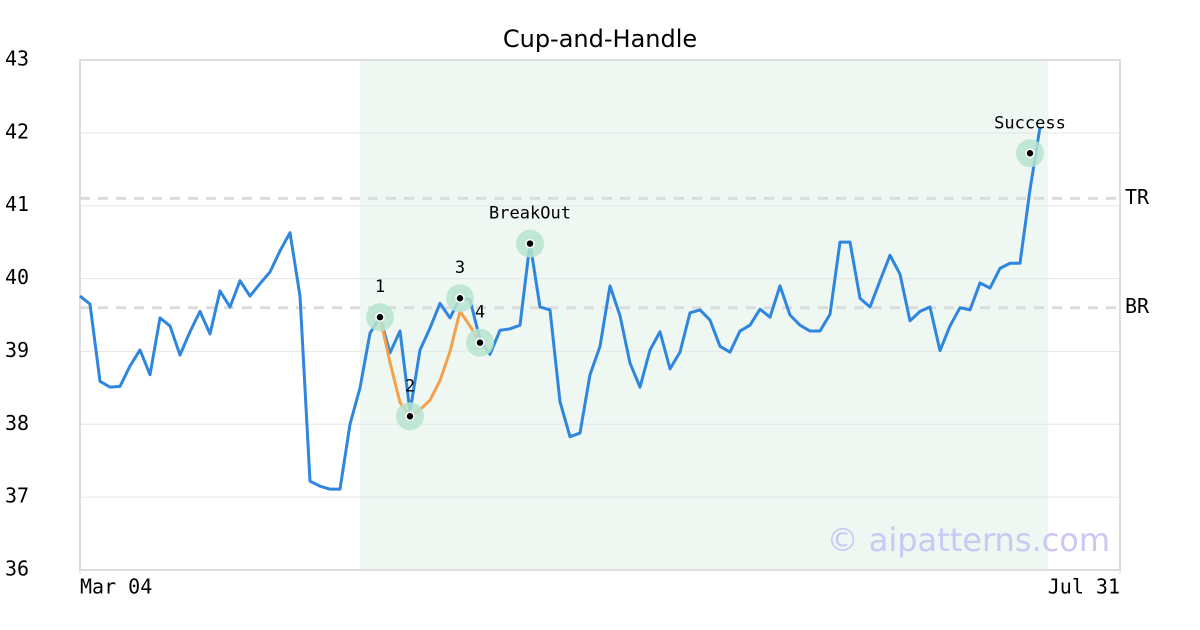 This screenshot has height=630, width=1200. What do you see at coordinates (480, 313) in the screenshot?
I see `pattern-point-label: 4` at bounding box center [480, 313].